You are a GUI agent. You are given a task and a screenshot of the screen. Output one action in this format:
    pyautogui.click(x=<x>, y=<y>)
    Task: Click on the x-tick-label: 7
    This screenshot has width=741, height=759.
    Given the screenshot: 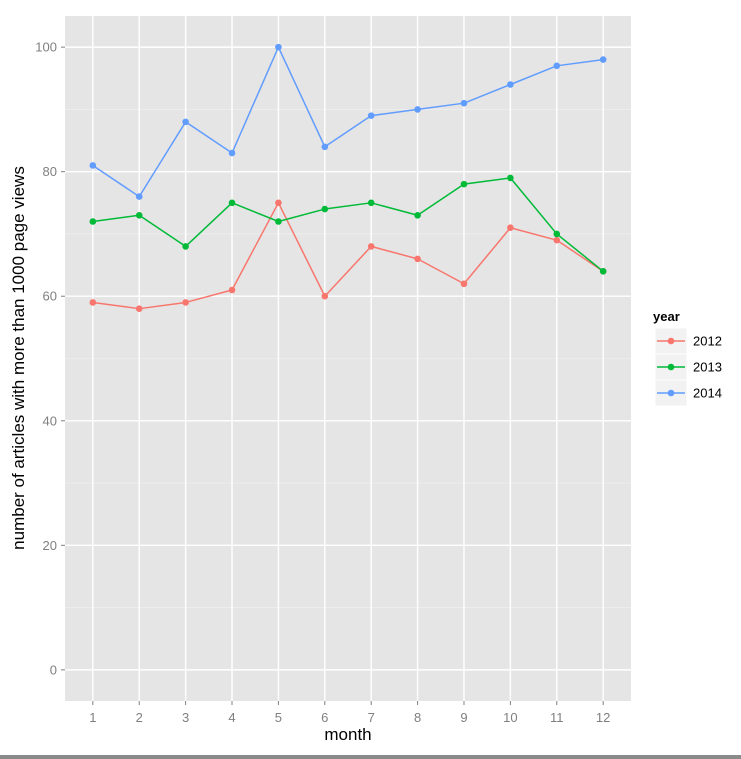 What is the action you would take?
    pyautogui.click(x=371, y=717)
    